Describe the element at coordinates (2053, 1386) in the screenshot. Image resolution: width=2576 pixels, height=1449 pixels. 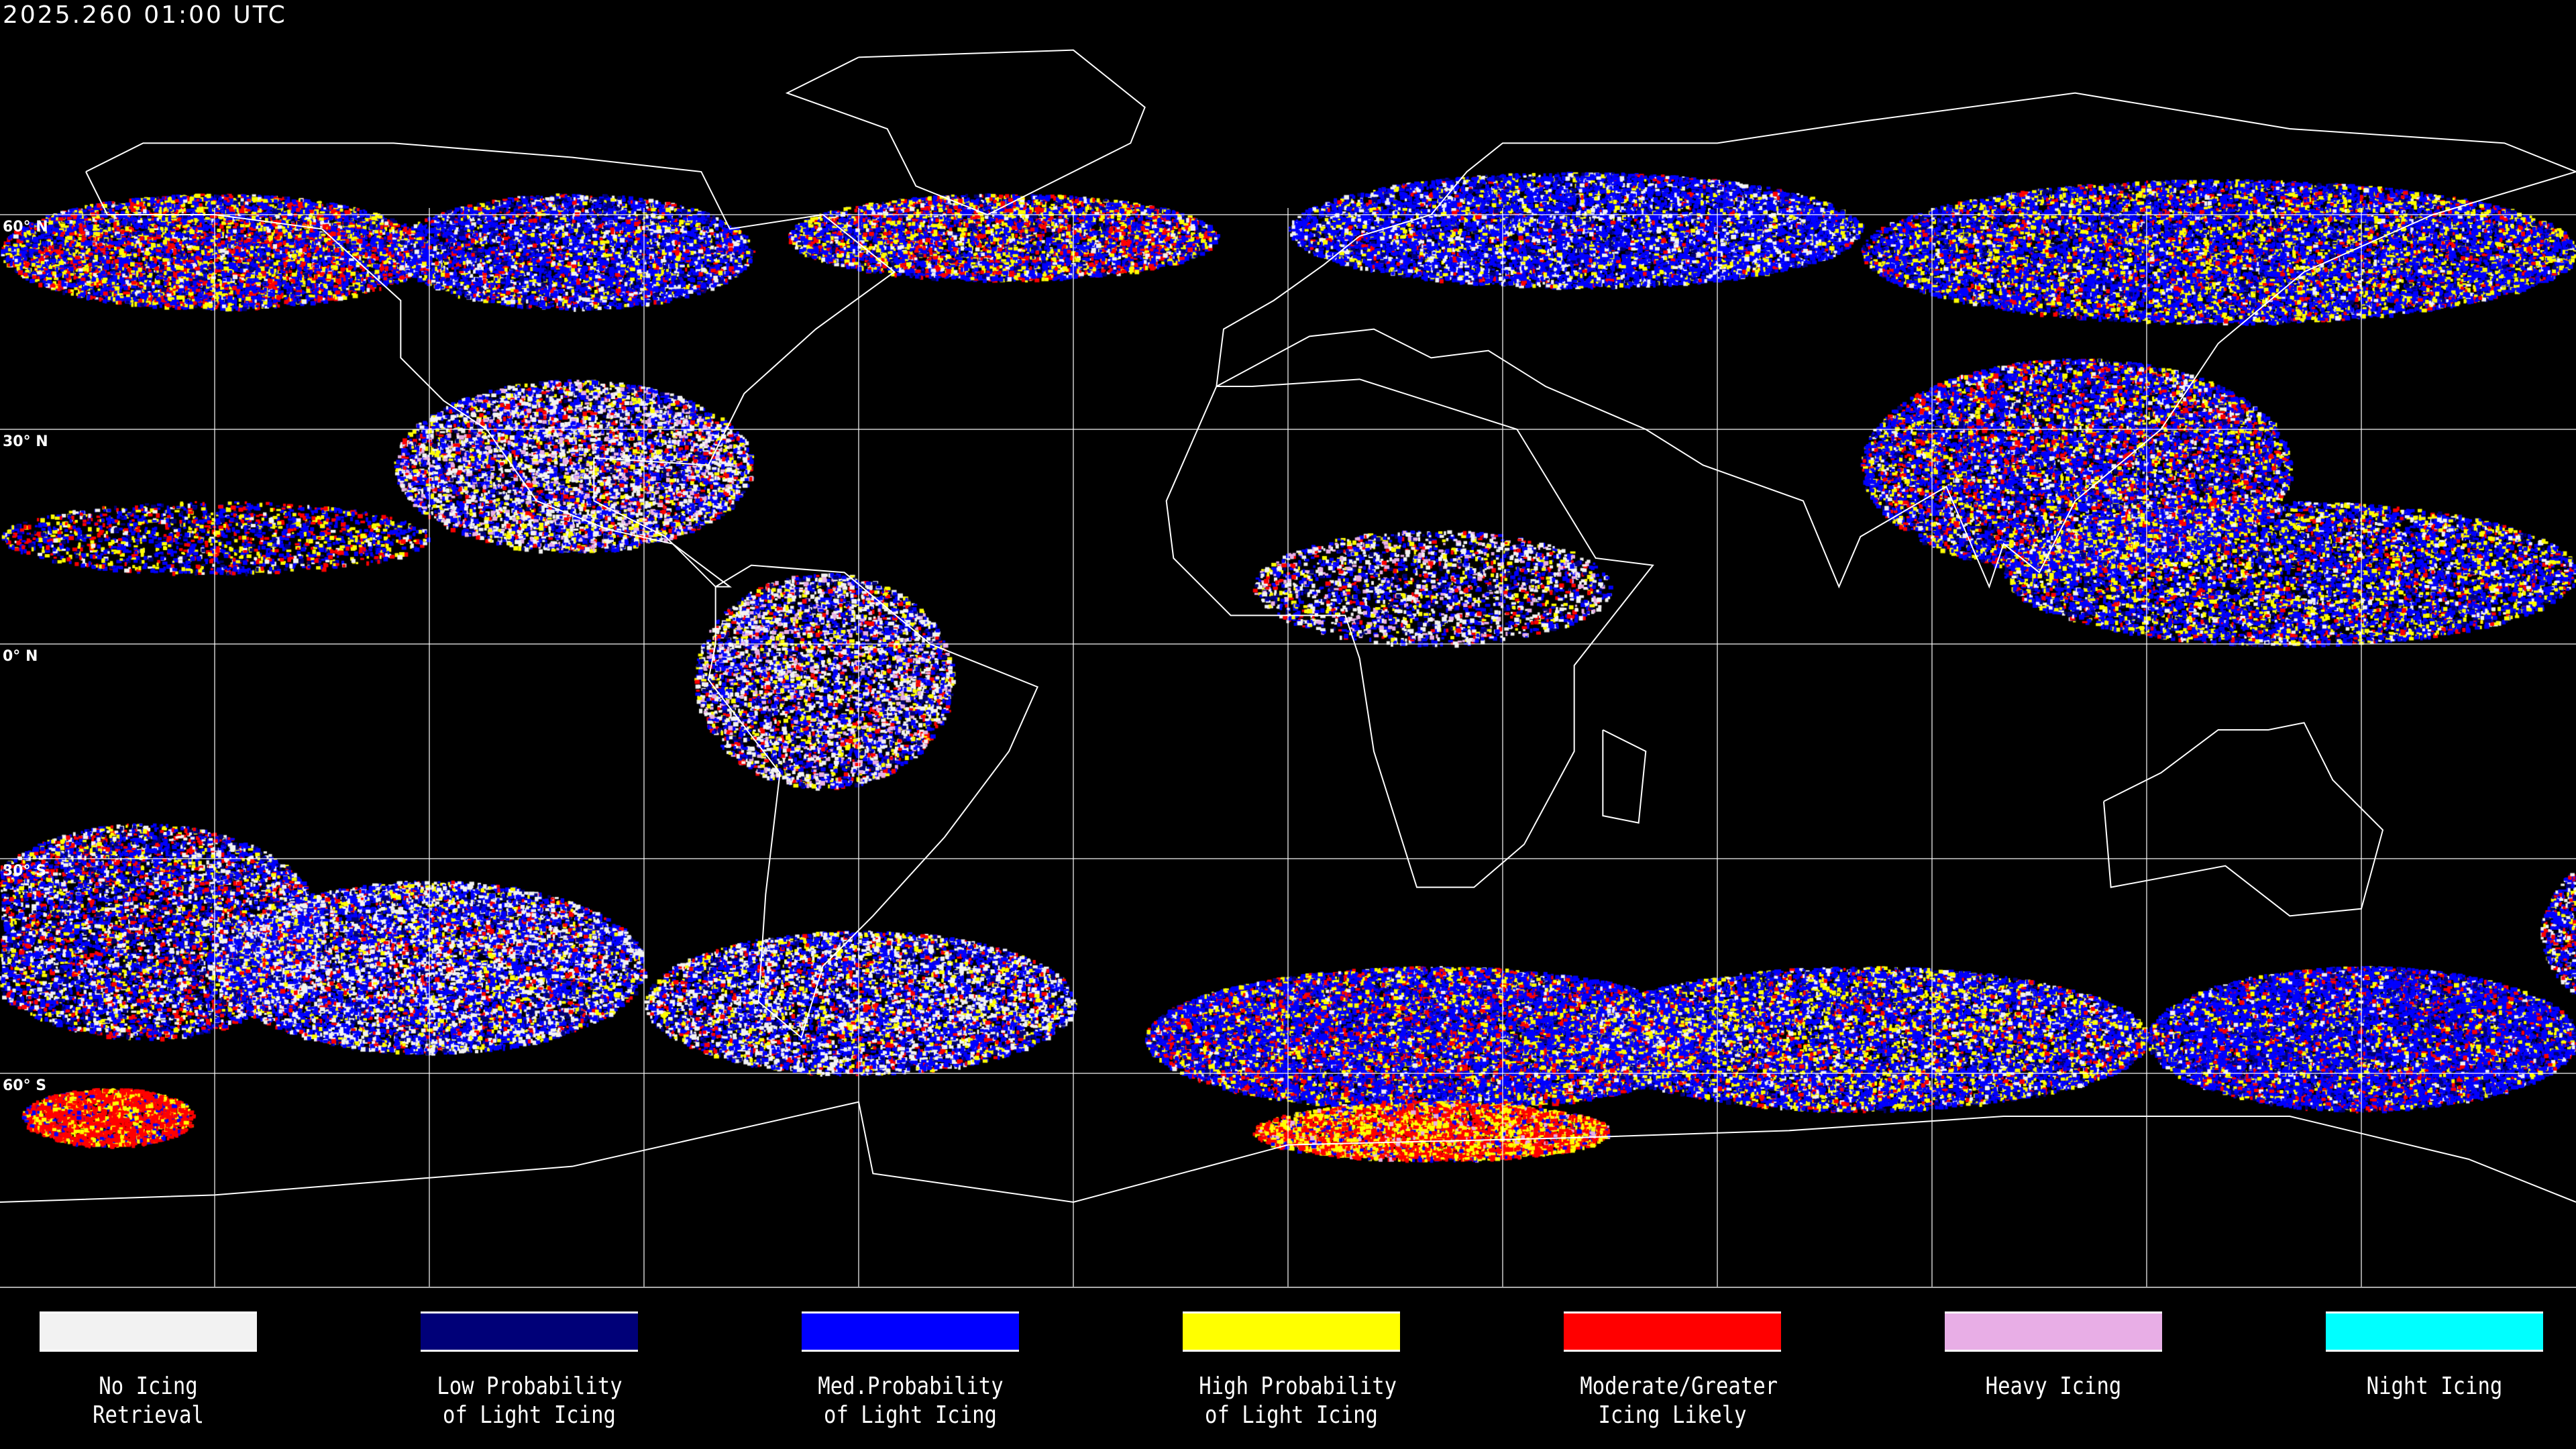
I see `legend-label: Heavy Icing` at that location.